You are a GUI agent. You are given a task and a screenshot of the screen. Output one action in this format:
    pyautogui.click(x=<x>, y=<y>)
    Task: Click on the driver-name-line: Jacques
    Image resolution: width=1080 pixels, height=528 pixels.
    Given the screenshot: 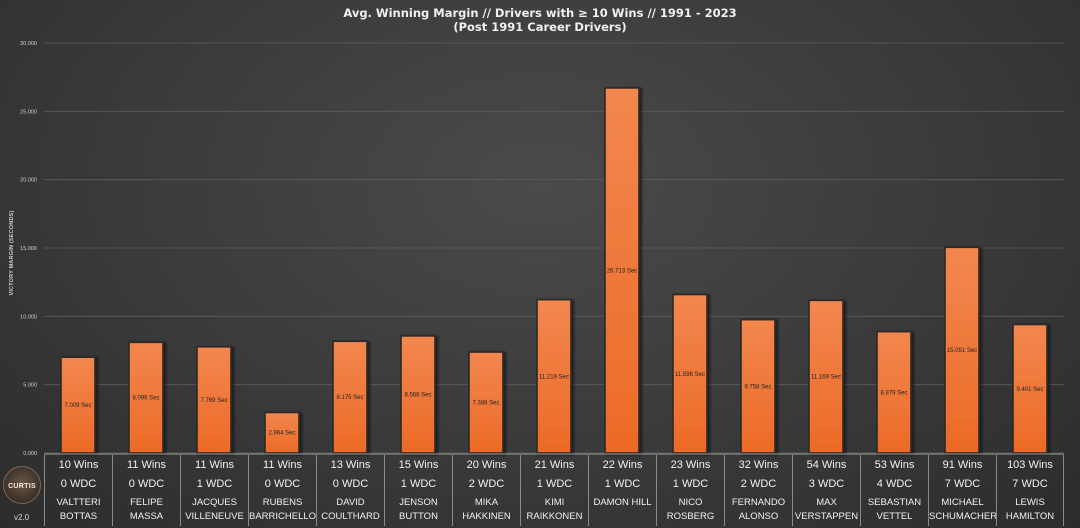 What is the action you would take?
    pyautogui.click(x=214, y=502)
    